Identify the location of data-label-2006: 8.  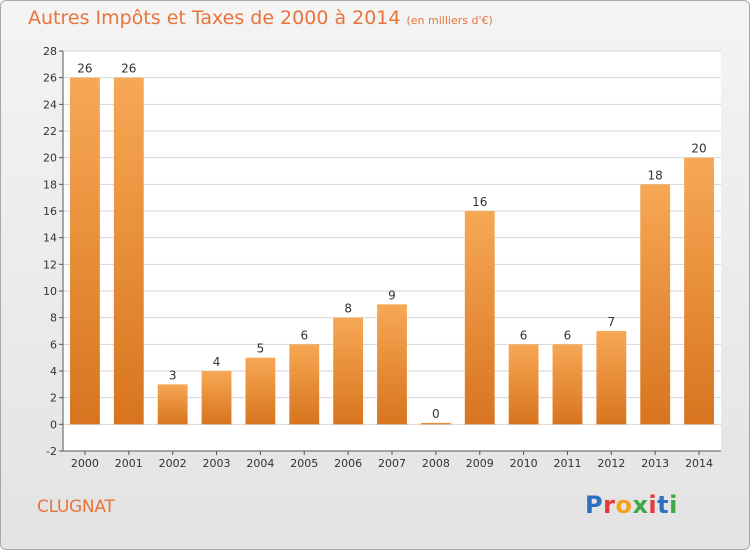
(348, 309).